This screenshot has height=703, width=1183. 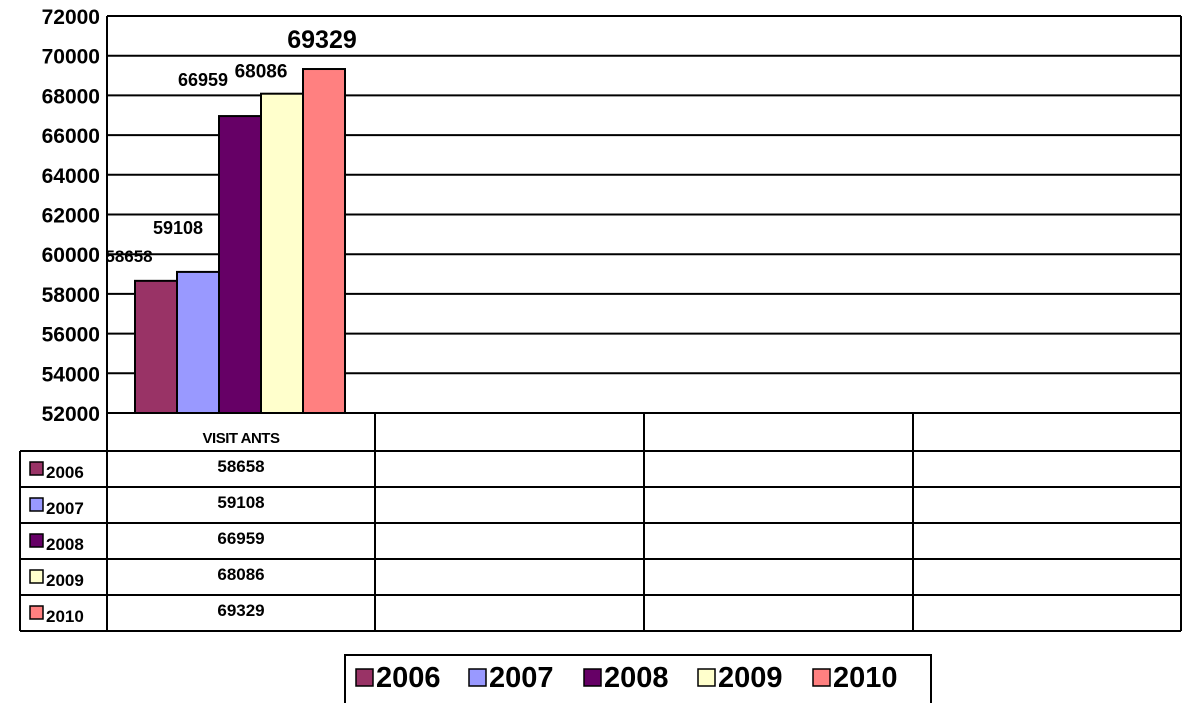 I want to click on y-tick-label: 60000, so click(x=71, y=255).